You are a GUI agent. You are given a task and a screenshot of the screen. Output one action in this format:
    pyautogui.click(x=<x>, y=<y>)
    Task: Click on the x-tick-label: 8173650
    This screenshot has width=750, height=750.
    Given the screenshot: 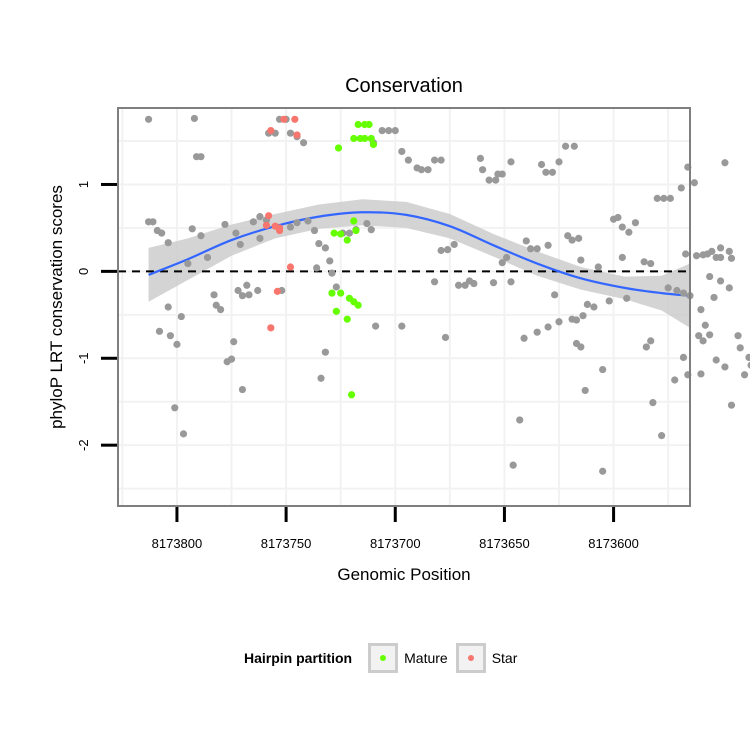 What is the action you would take?
    pyautogui.click(x=504, y=543)
    